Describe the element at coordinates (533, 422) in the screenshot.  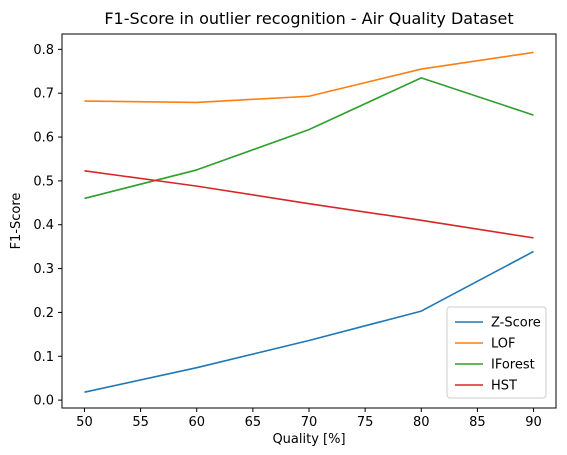
I see `x-tick-label: 90` at that location.